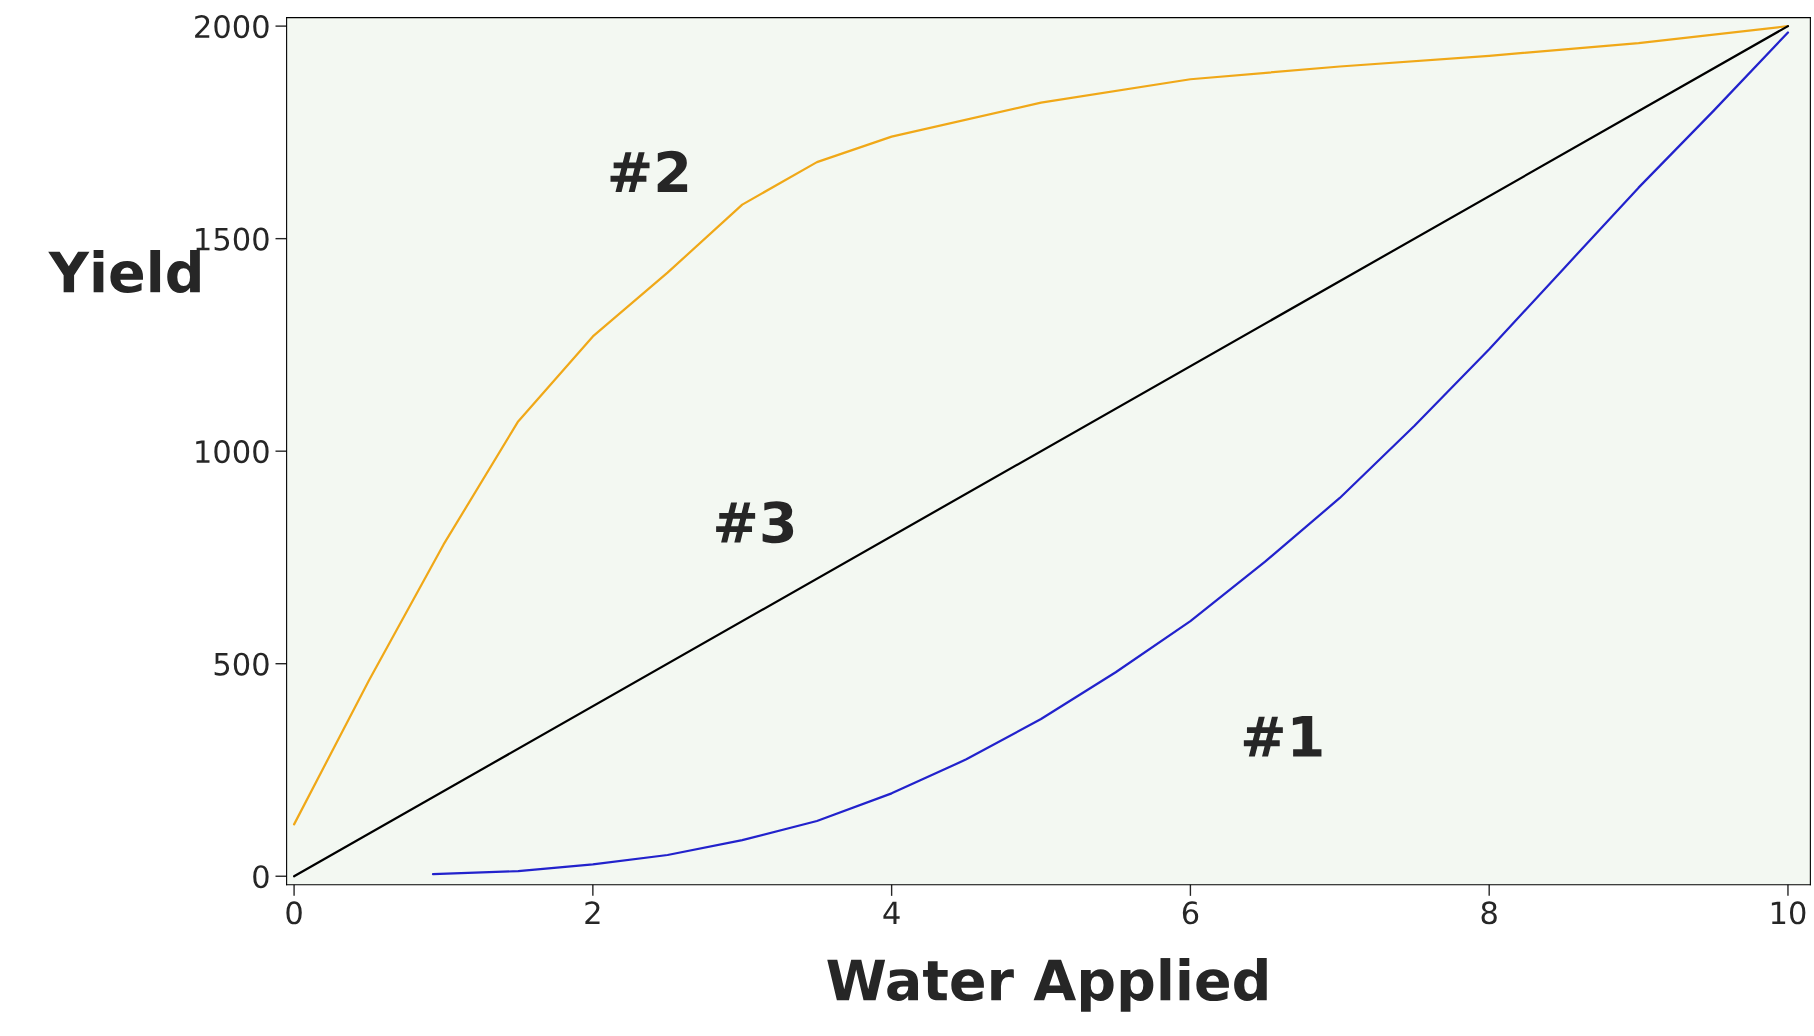 The image size is (1814, 1036). I want to click on x-tick-label: 6, so click(1190, 913).